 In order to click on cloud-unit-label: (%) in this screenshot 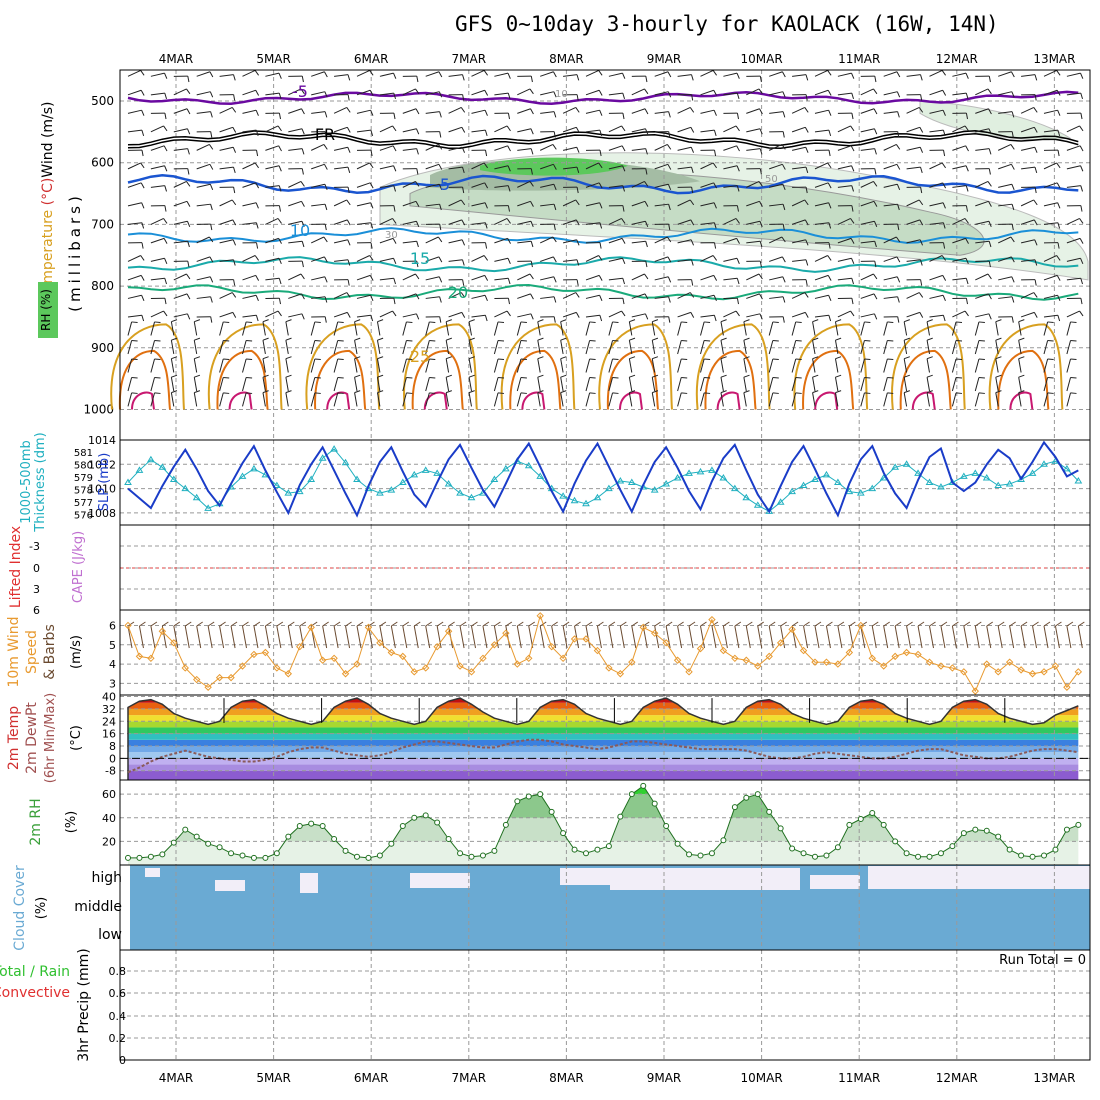, I will do `click(41, 908)`.